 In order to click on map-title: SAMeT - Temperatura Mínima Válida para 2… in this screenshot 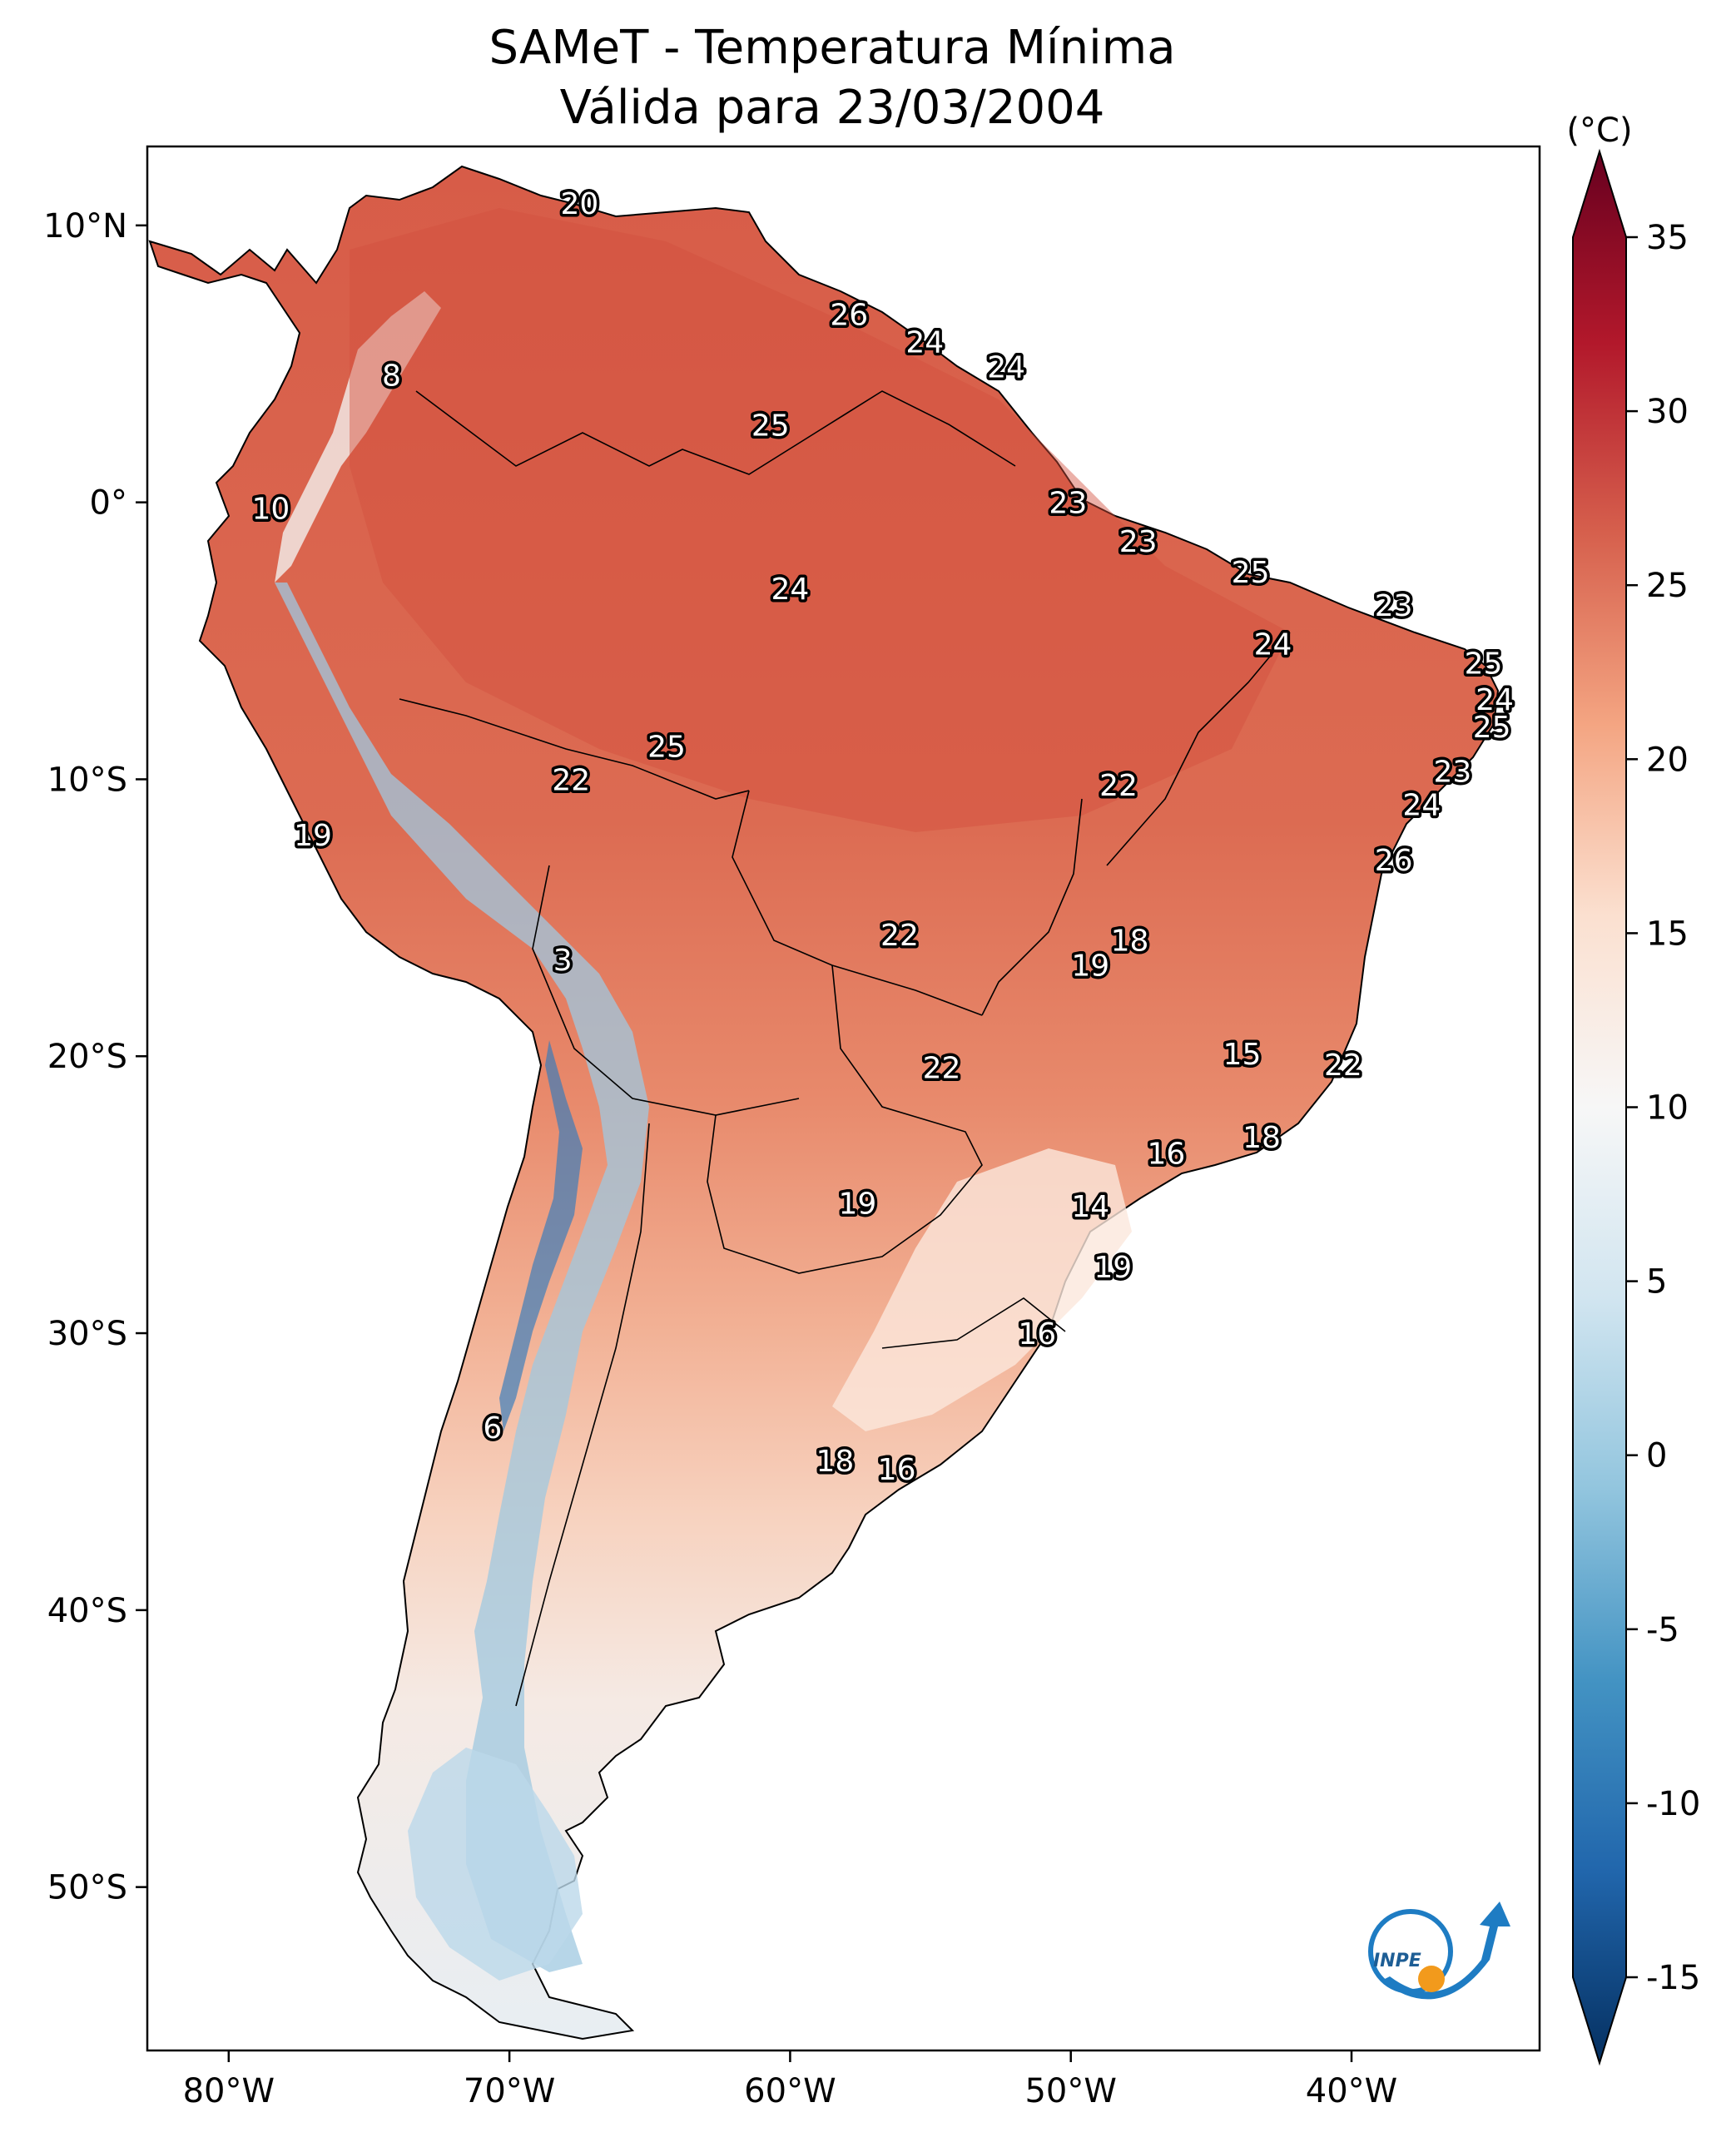, I will do `click(832, 78)`.